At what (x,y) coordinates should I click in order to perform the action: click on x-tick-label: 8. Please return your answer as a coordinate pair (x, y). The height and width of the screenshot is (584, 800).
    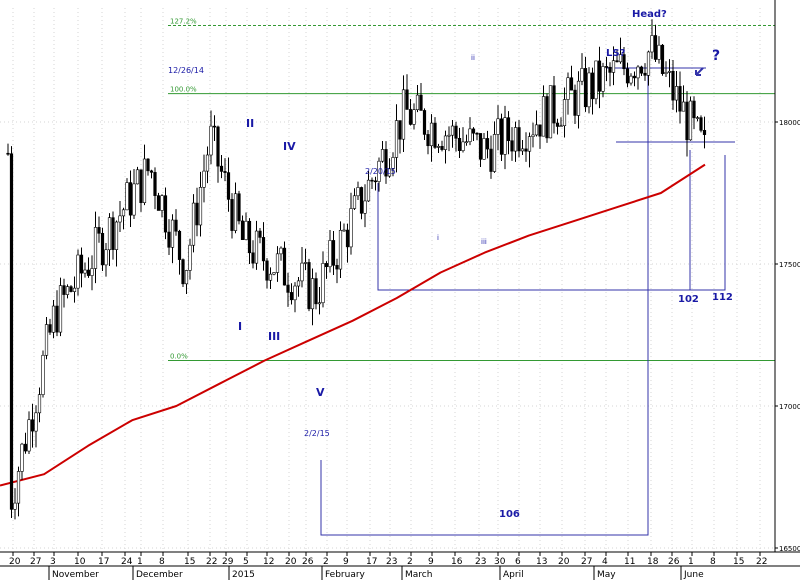
    Looking at the image, I should click on (162, 562).